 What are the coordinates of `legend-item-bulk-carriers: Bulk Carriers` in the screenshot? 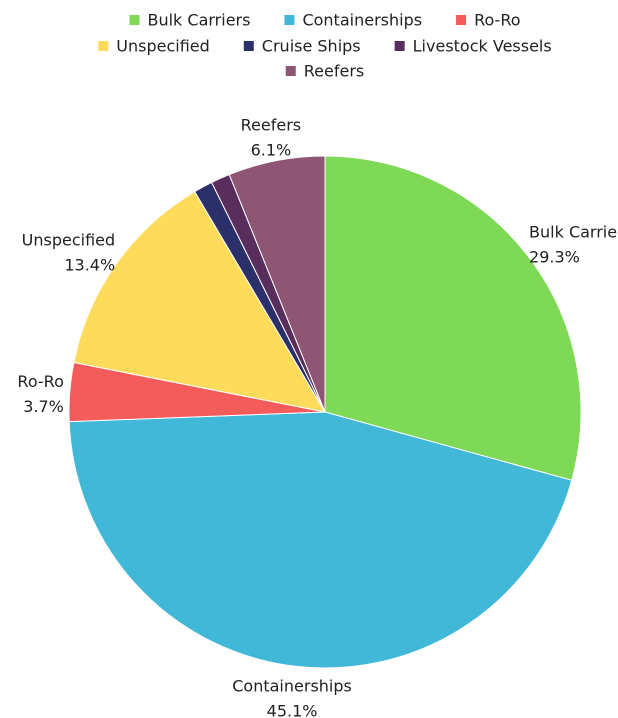 It's located at (189, 20).